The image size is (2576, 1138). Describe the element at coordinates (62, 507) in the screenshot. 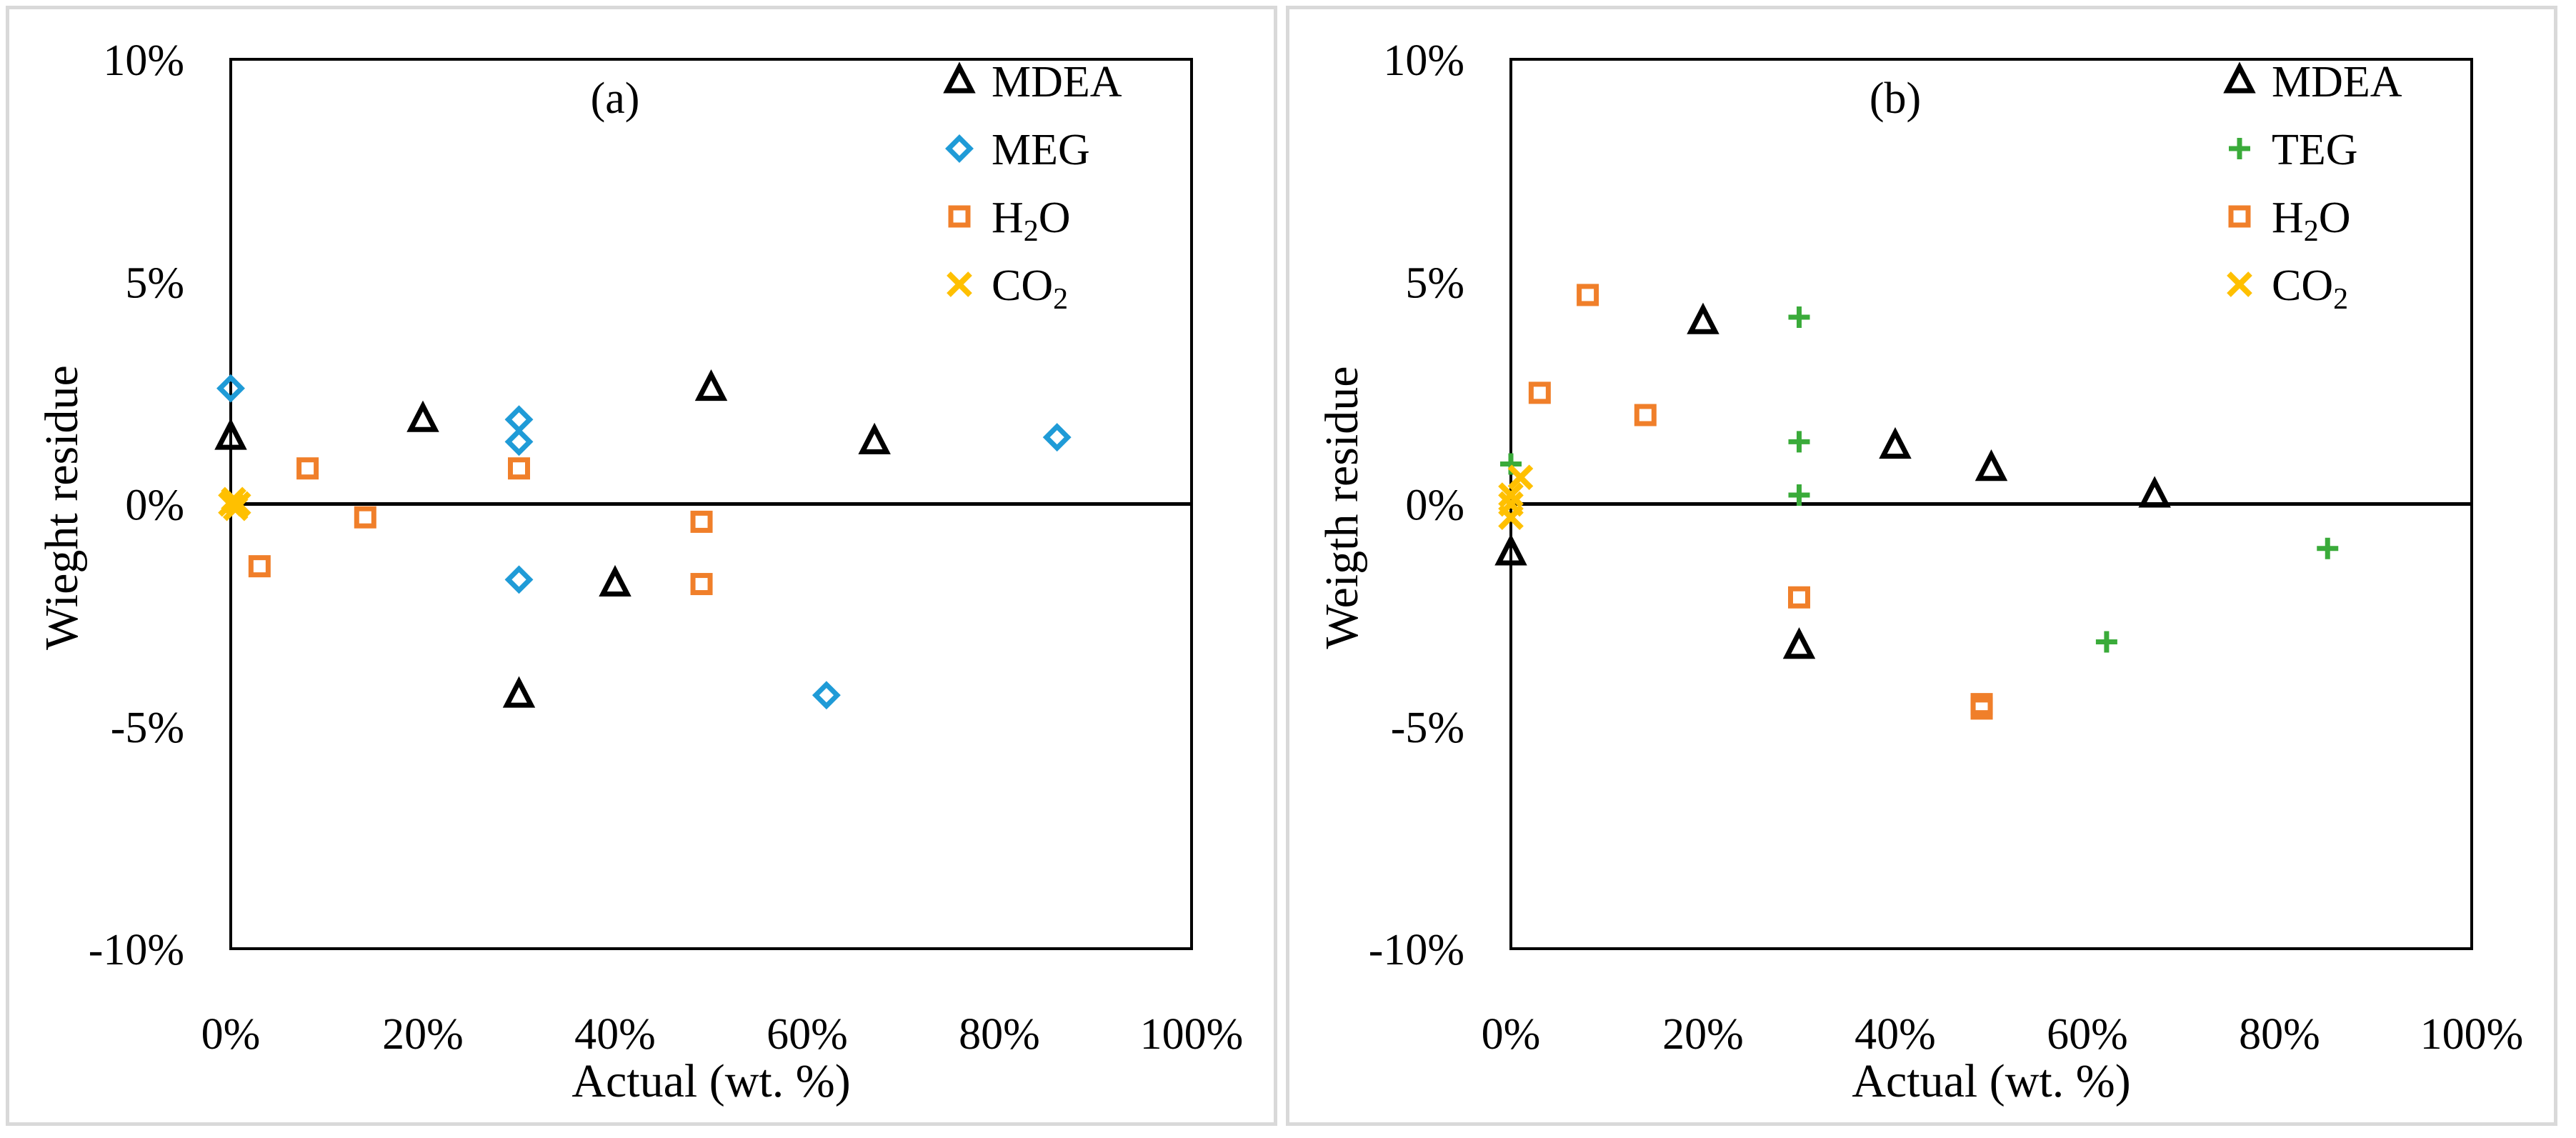

I see `y-axis-label: Wieght residue` at that location.